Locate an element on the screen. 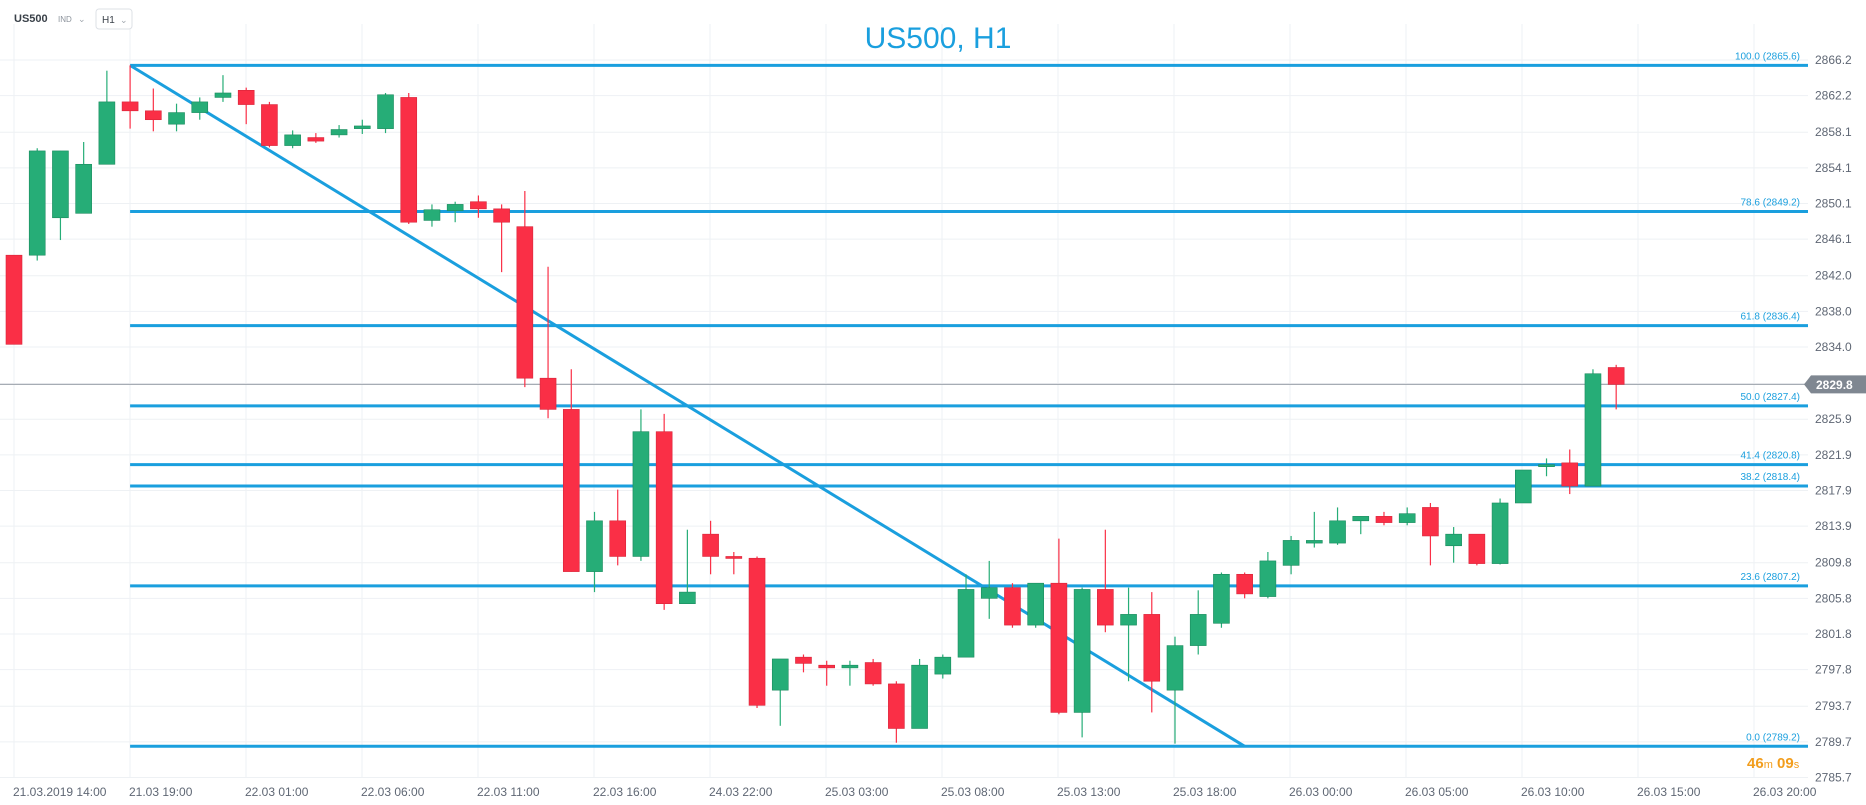 The height and width of the screenshot is (805, 1866). y-tick-label: 2805.8 is located at coordinates (1833, 598).